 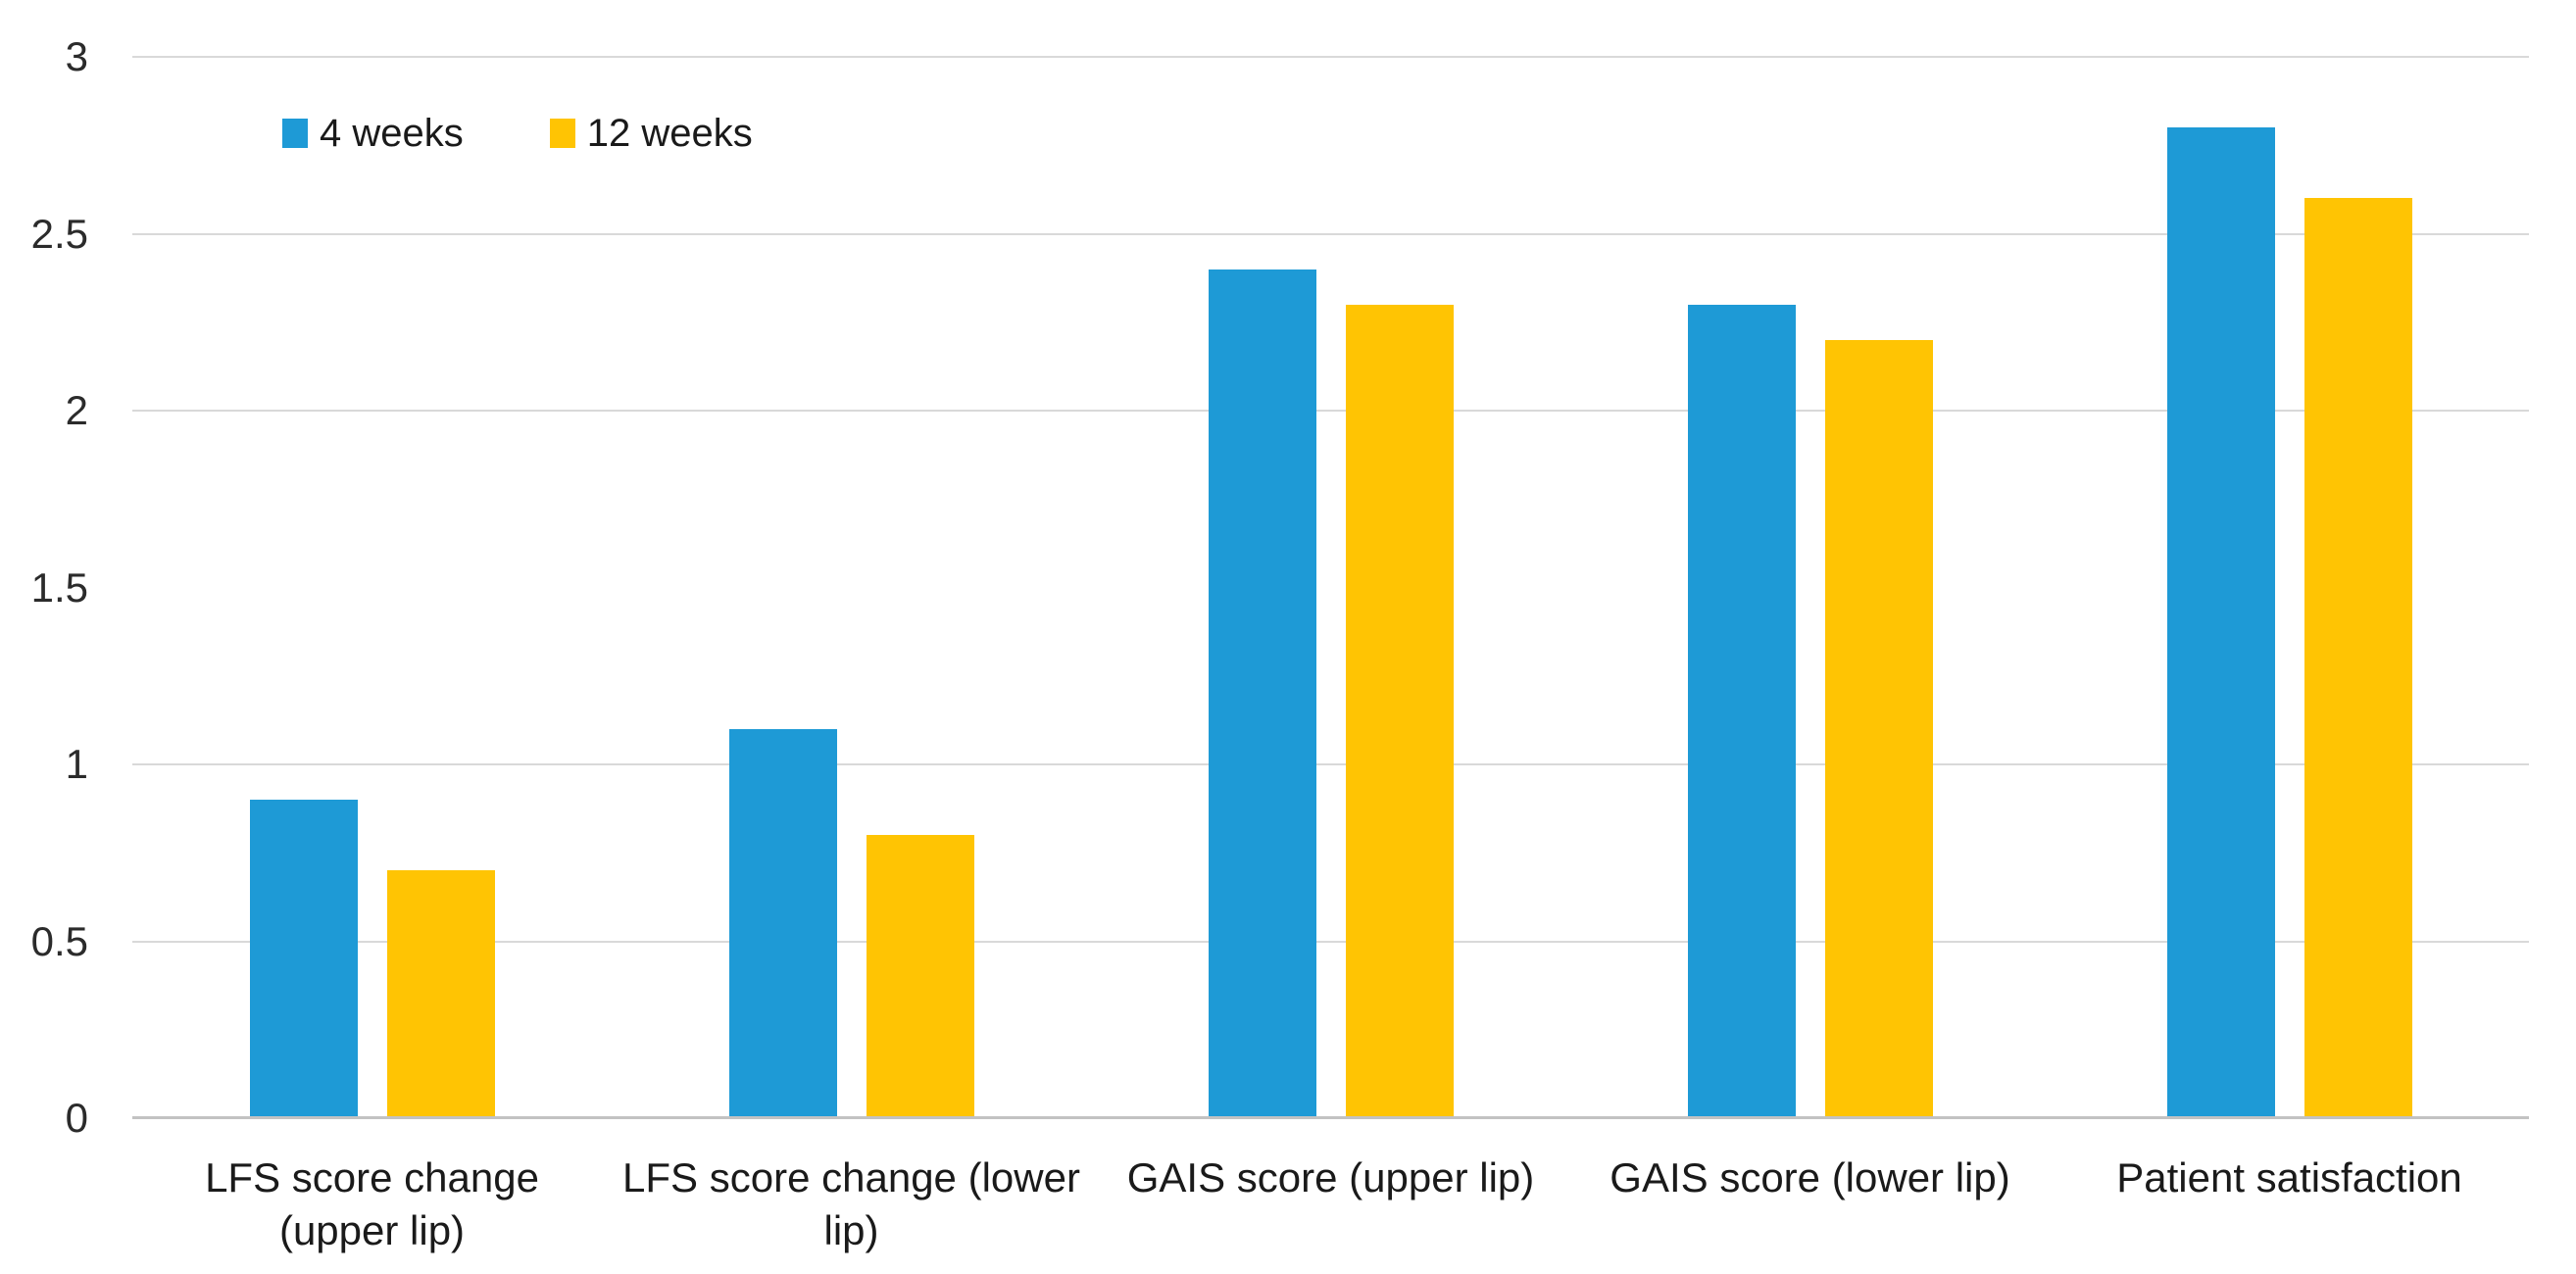 What do you see at coordinates (76, 410) in the screenshot?
I see `y-tick-label-2: 2` at bounding box center [76, 410].